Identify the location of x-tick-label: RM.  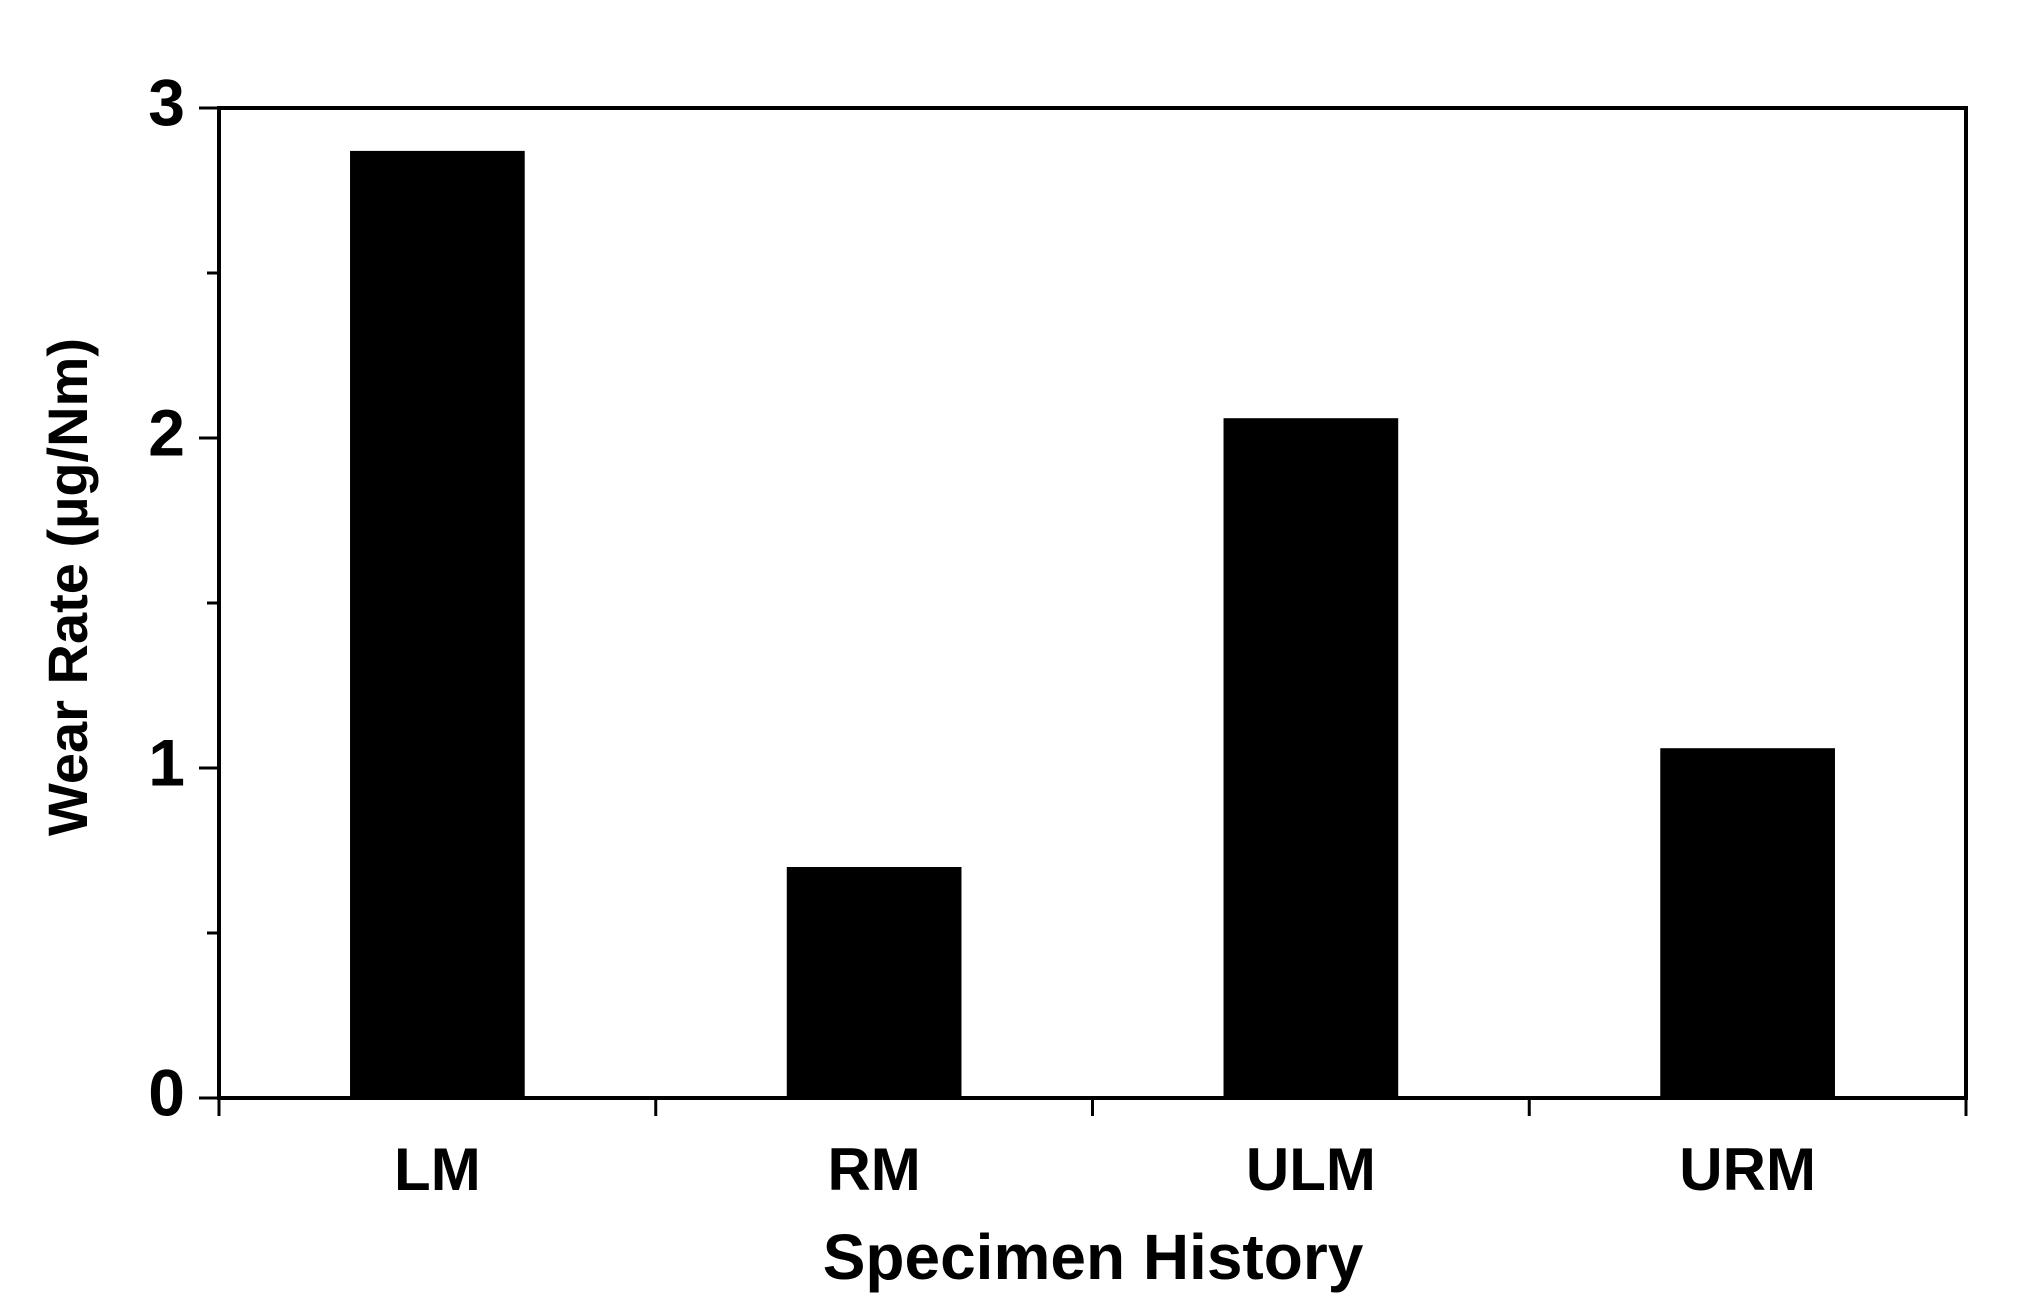
(873, 1169).